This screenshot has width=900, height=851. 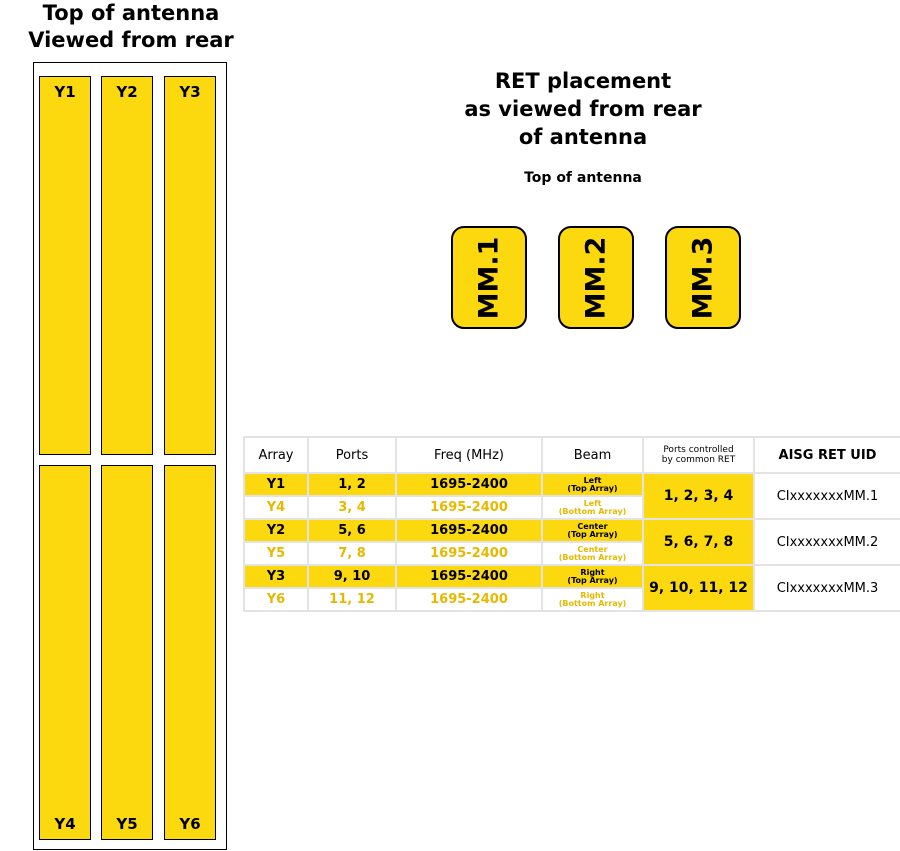 I want to click on cell-controlled-ports: 5, 6, 7, 8, so click(x=698, y=542).